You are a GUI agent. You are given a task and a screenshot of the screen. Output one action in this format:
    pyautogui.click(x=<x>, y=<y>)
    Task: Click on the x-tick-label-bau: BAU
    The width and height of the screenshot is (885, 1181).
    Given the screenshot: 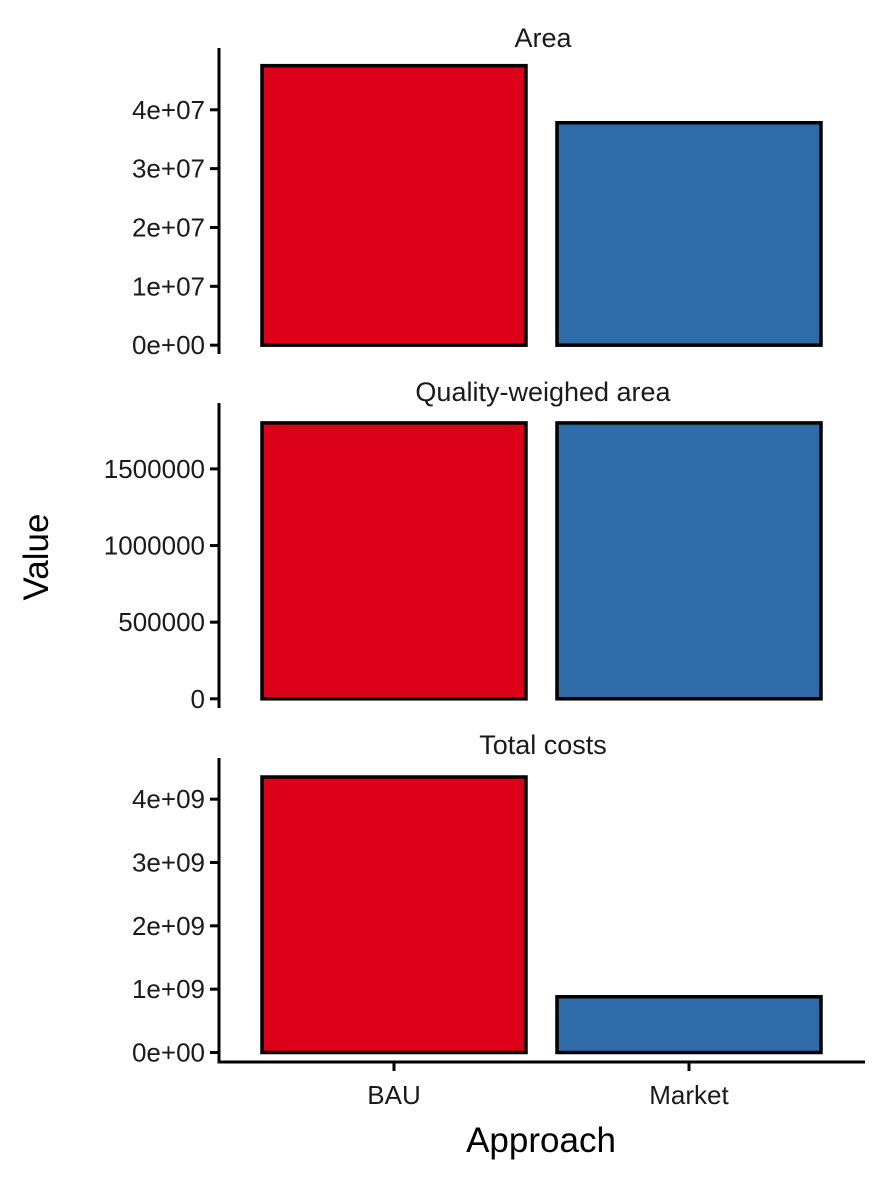 What is the action you would take?
    pyautogui.click(x=393, y=1095)
    